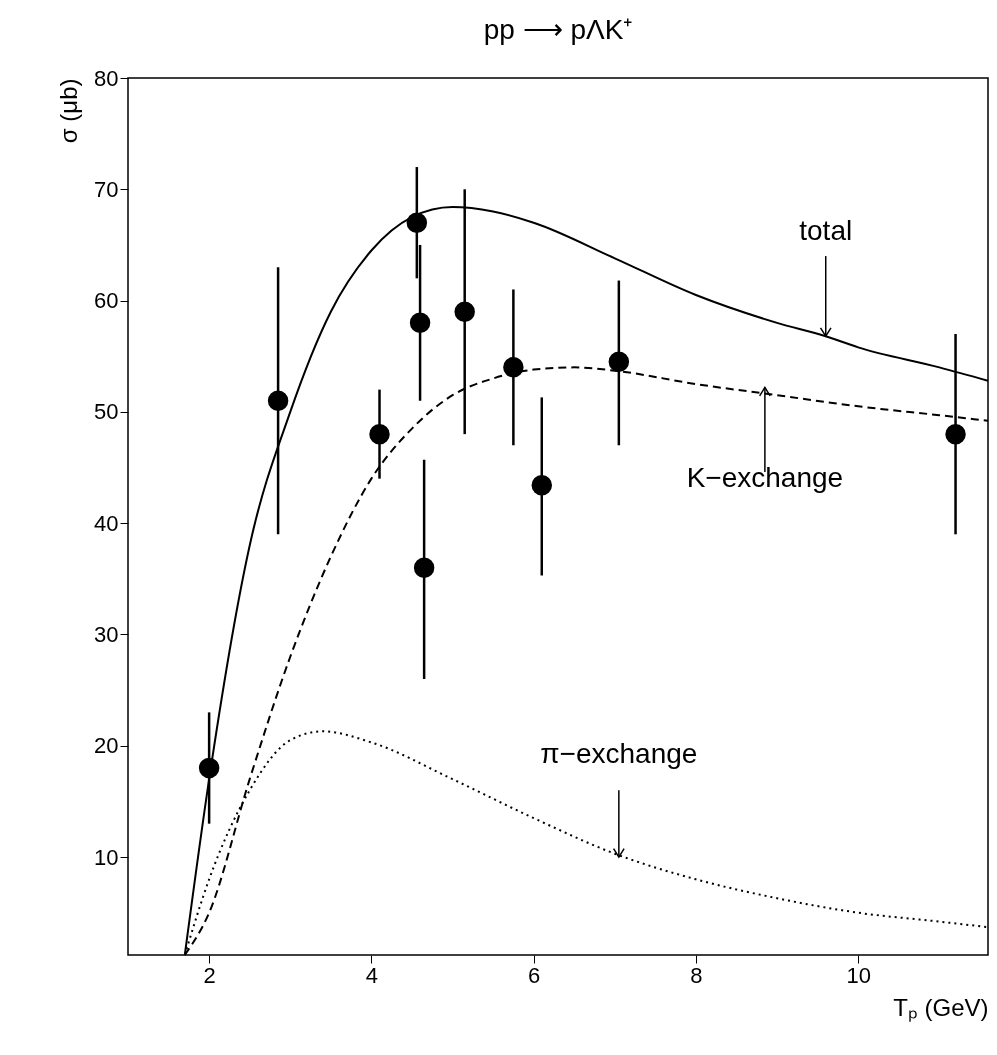 The image size is (997, 1055). What do you see at coordinates (619, 753) in the screenshot?
I see `annotation: π−exchange` at bounding box center [619, 753].